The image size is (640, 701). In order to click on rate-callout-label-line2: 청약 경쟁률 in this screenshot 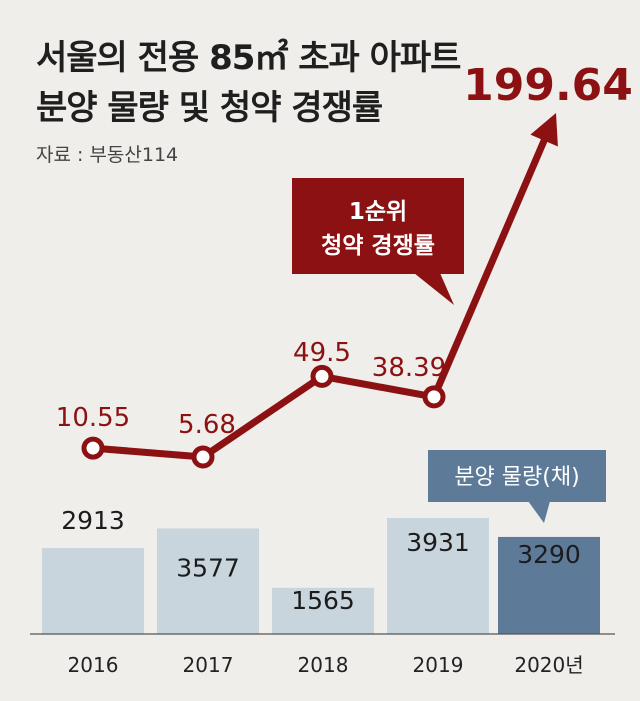, I will do `click(378, 246)`.